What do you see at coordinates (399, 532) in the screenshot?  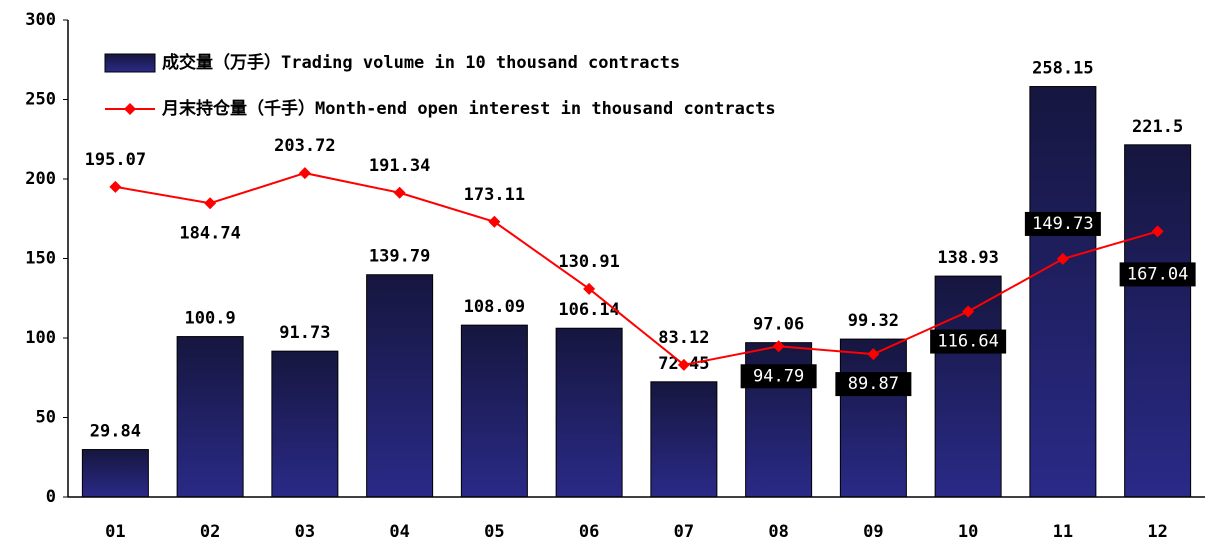 I see `x-tick-label: 04` at bounding box center [399, 532].